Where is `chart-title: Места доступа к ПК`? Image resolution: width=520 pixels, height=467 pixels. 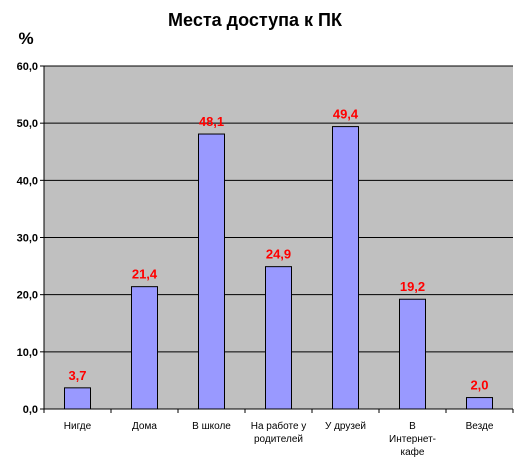
chart-title: Места доступа к ПК is located at coordinates (255, 20).